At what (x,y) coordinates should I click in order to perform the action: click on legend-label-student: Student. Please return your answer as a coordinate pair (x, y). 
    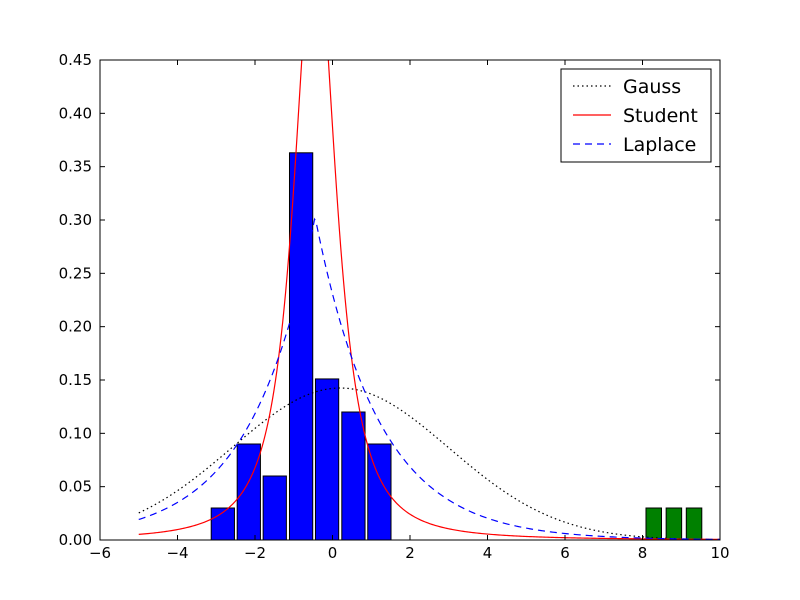
    Looking at the image, I should click on (660, 116).